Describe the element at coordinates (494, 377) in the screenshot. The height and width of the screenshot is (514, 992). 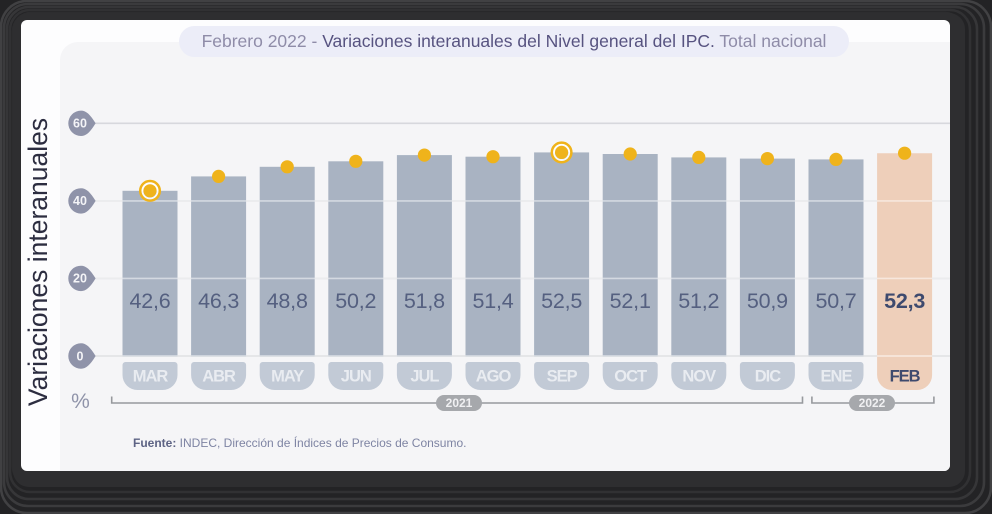
I see `svg-text: AGO` at that location.